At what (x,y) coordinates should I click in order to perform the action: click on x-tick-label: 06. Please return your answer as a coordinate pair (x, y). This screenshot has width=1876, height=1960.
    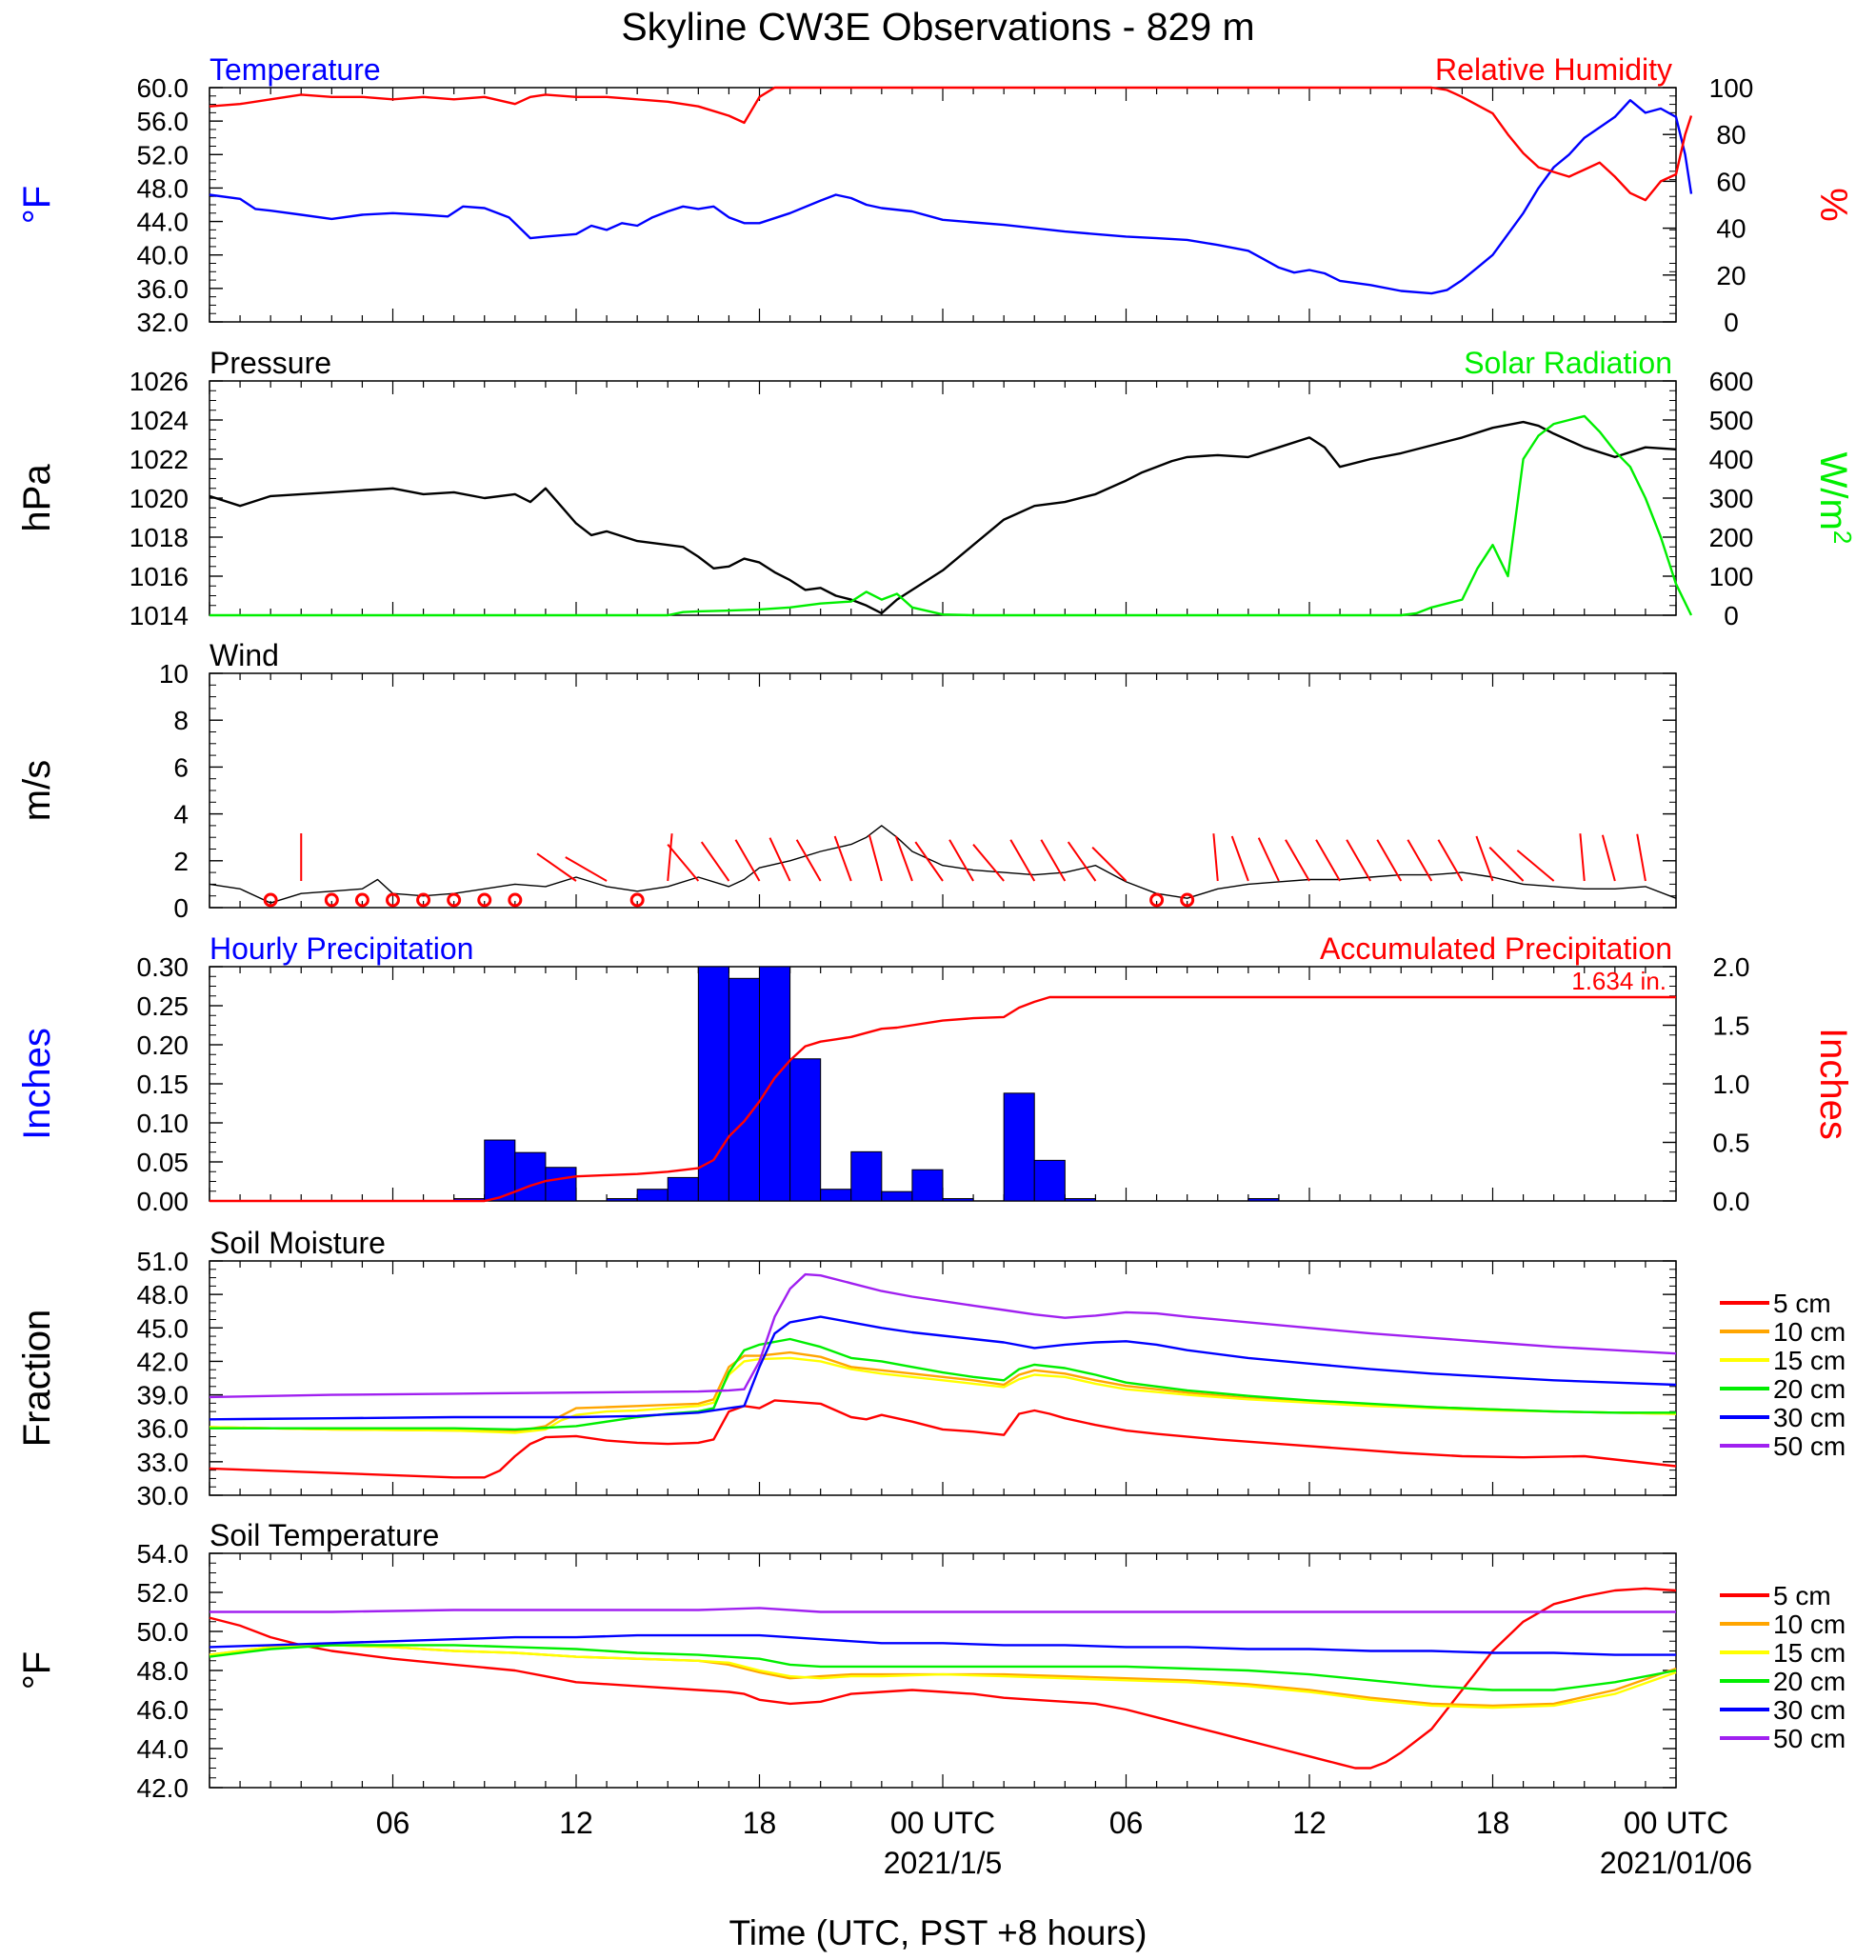
    Looking at the image, I should click on (393, 1823).